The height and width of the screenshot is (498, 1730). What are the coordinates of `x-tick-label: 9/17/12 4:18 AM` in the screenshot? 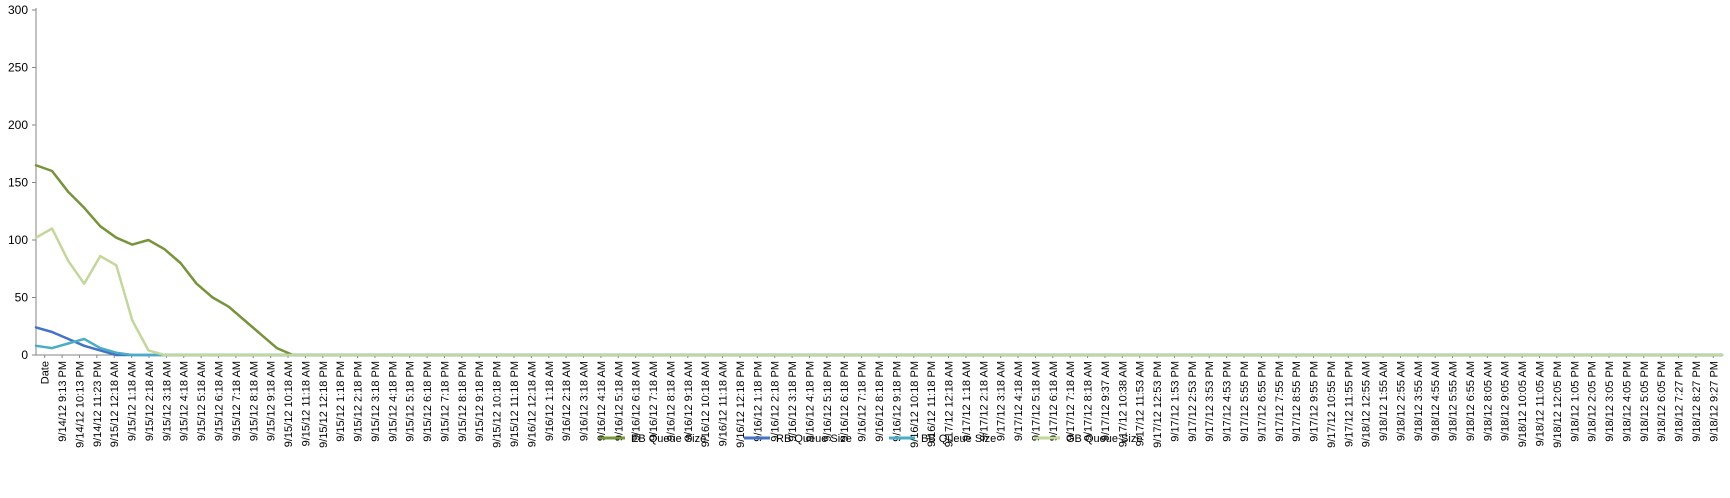 It's located at (1019, 401).